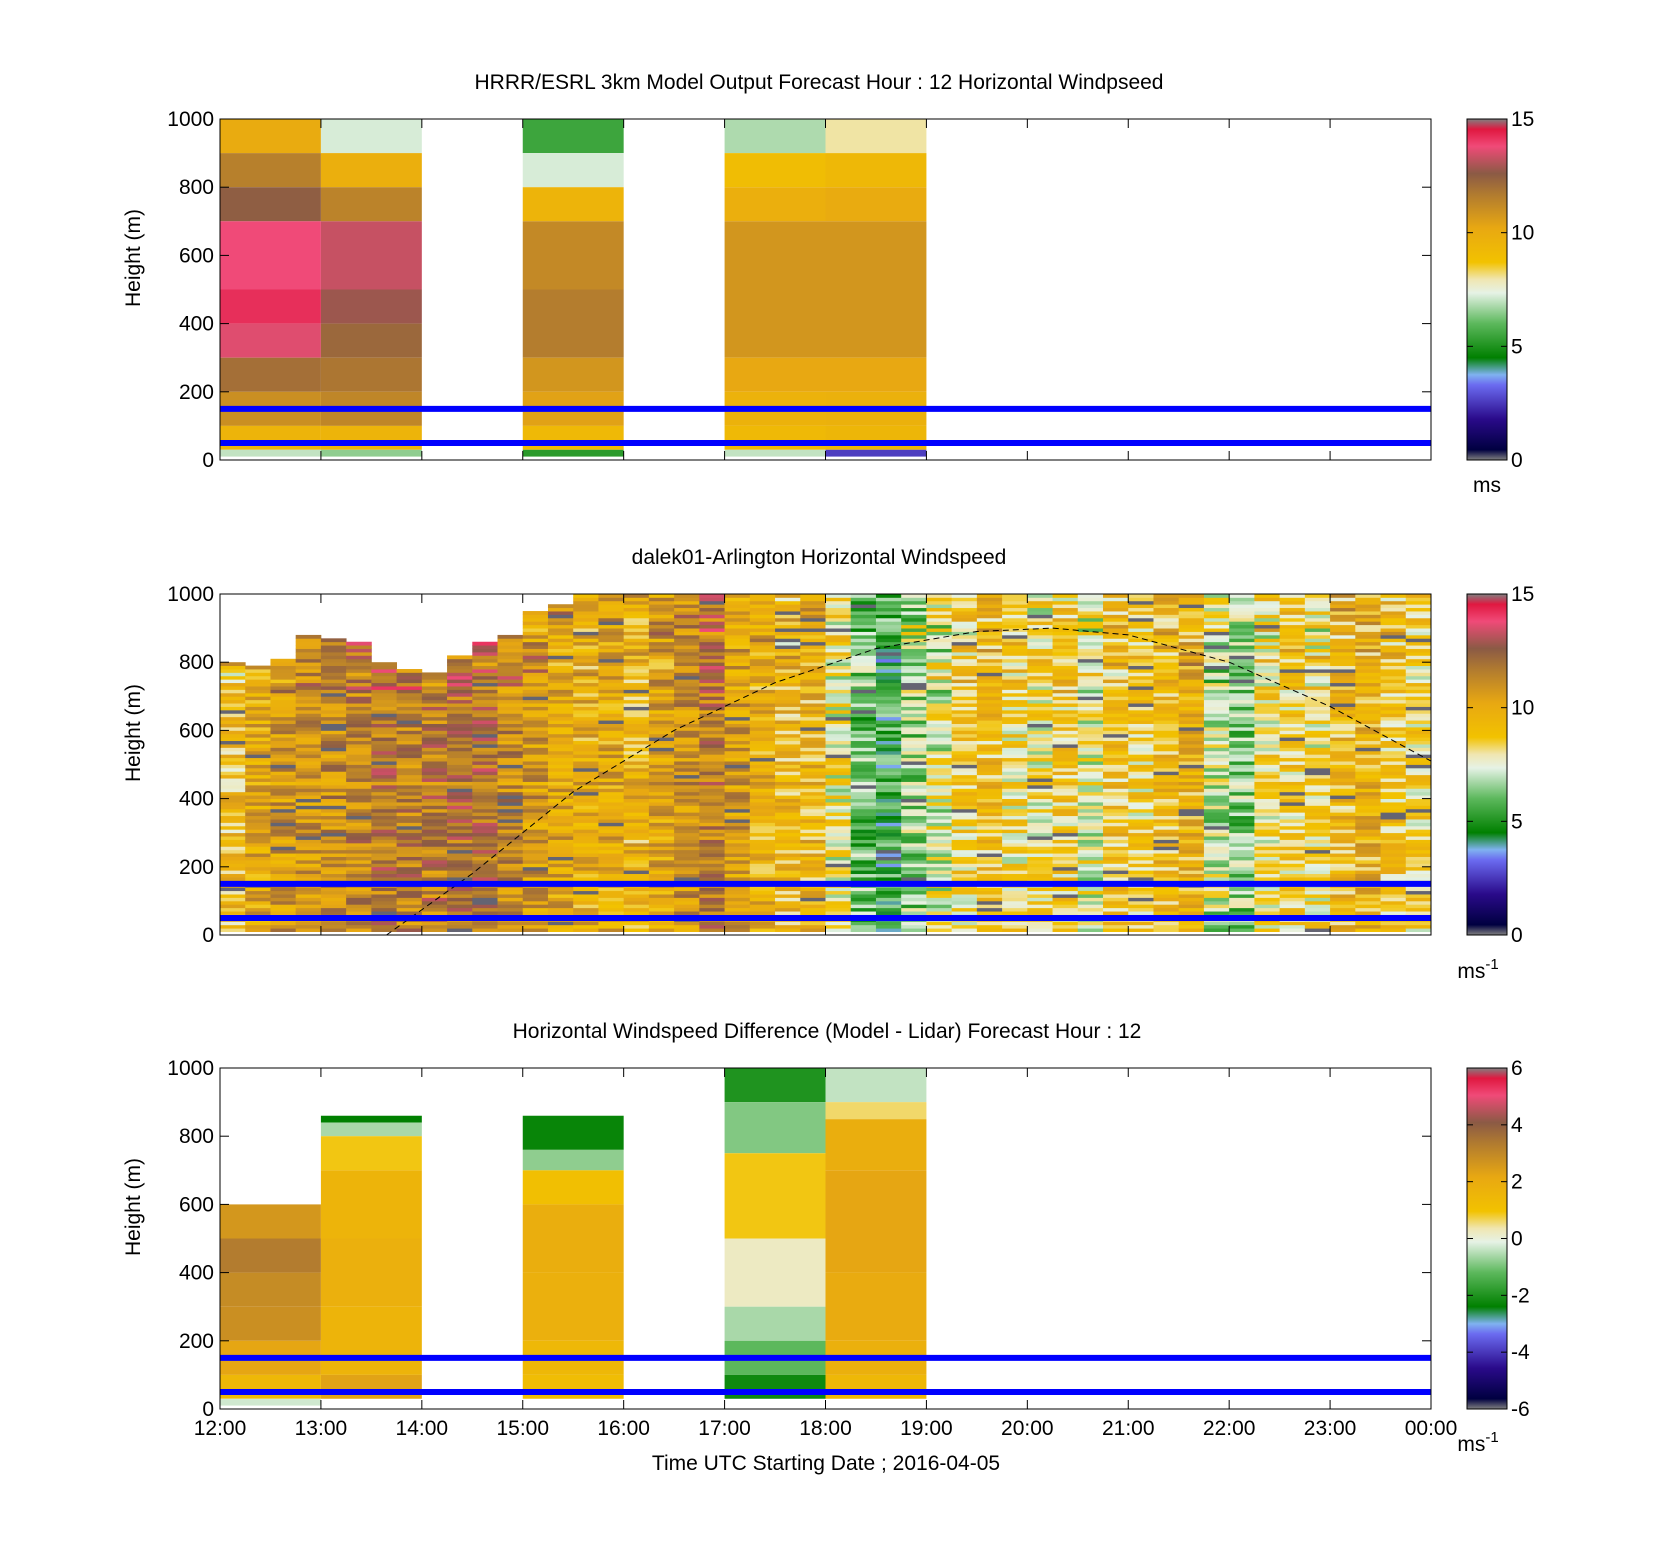 This screenshot has height=1561, width=1680. What do you see at coordinates (1487, 485) in the screenshot?
I see `colorbar-unit-text: ms` at bounding box center [1487, 485].